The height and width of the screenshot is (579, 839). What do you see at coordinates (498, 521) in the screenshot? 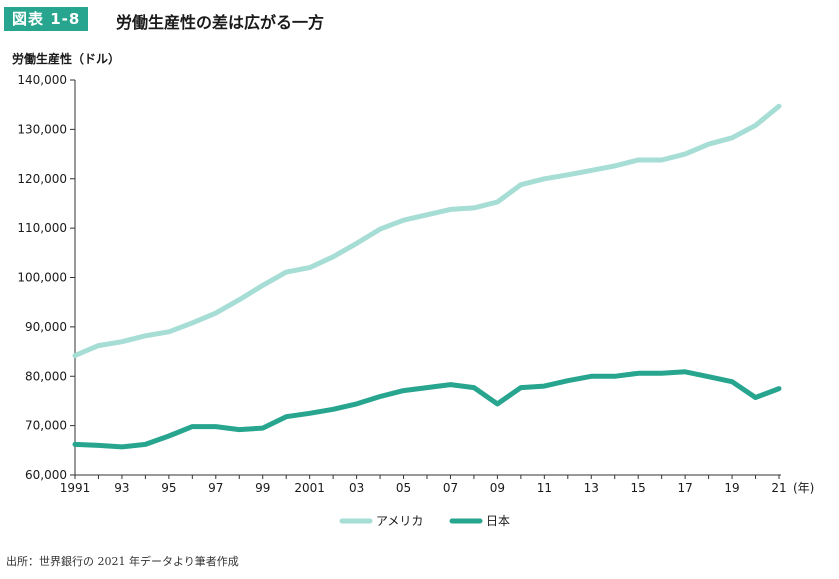
I see `legend-label-japan: 日本` at bounding box center [498, 521].